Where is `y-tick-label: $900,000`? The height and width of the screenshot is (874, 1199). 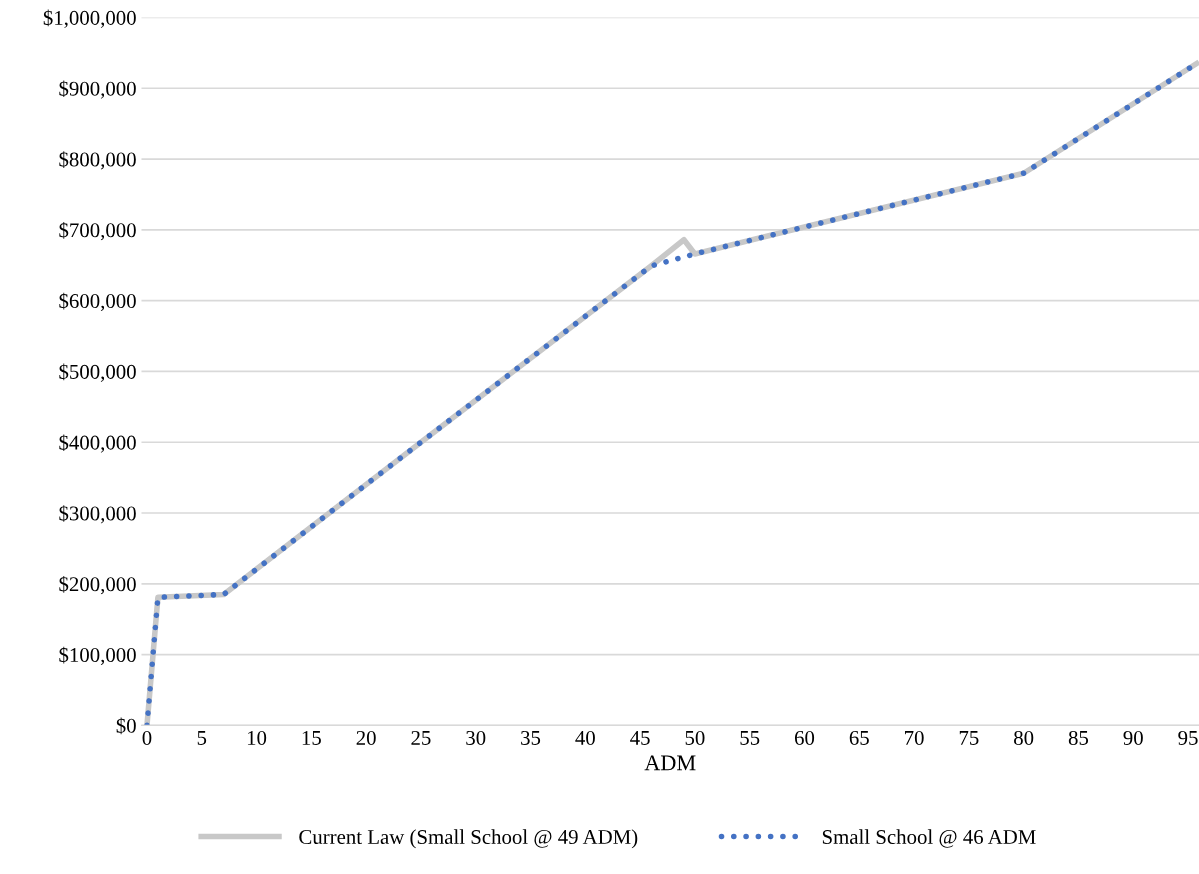
y-tick-label: $900,000 is located at coordinates (97, 89).